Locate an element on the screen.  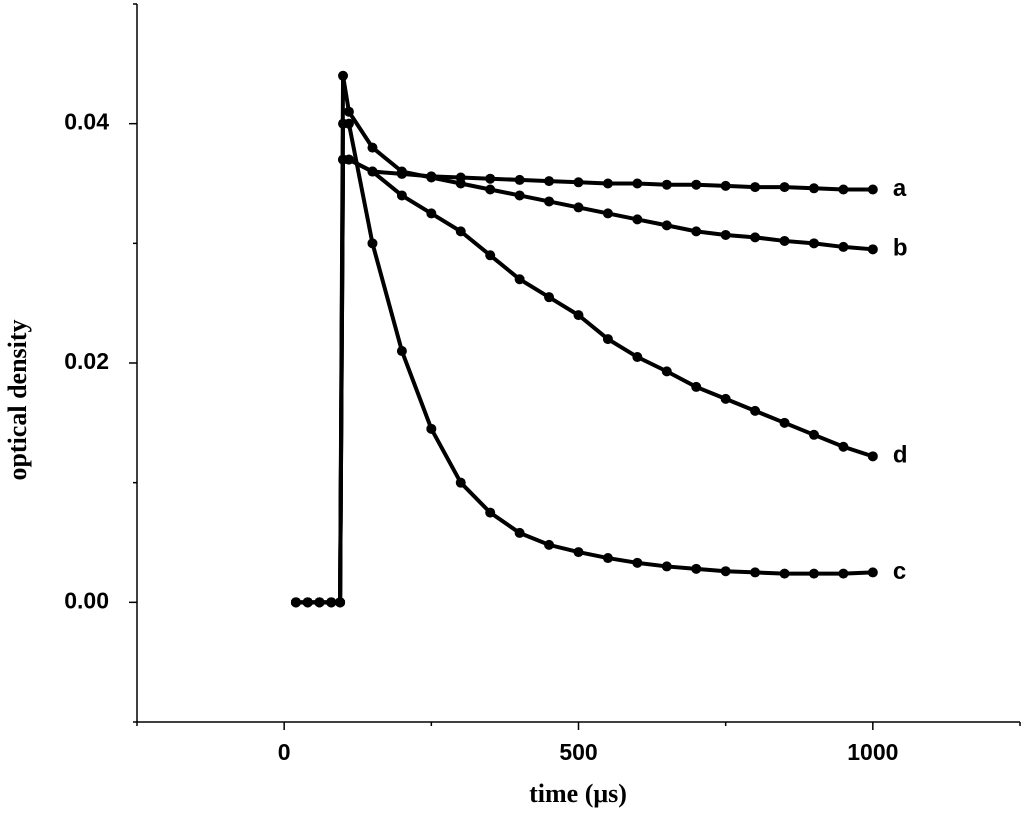
y-tick-label: 0.02 is located at coordinates (86, 361).